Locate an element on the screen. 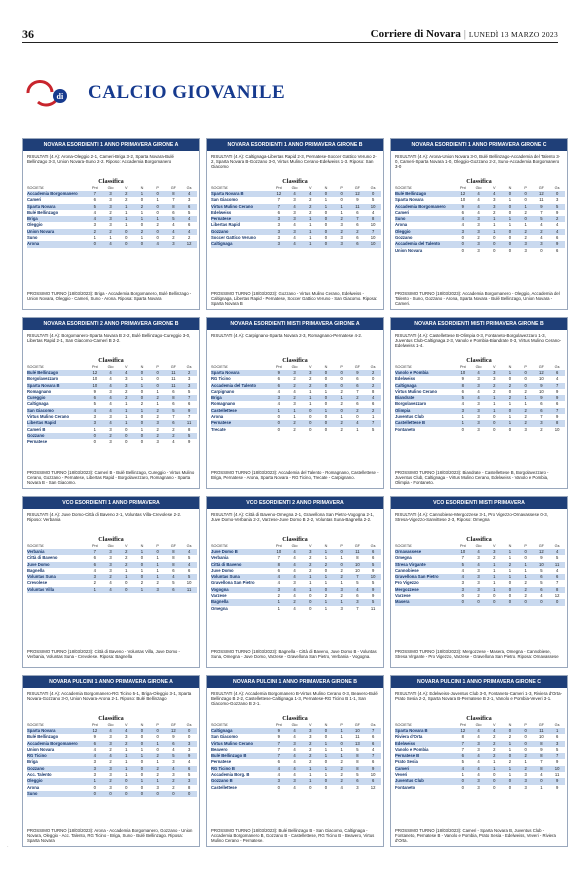  team-name: Arona is located at coordinates (217, 417).